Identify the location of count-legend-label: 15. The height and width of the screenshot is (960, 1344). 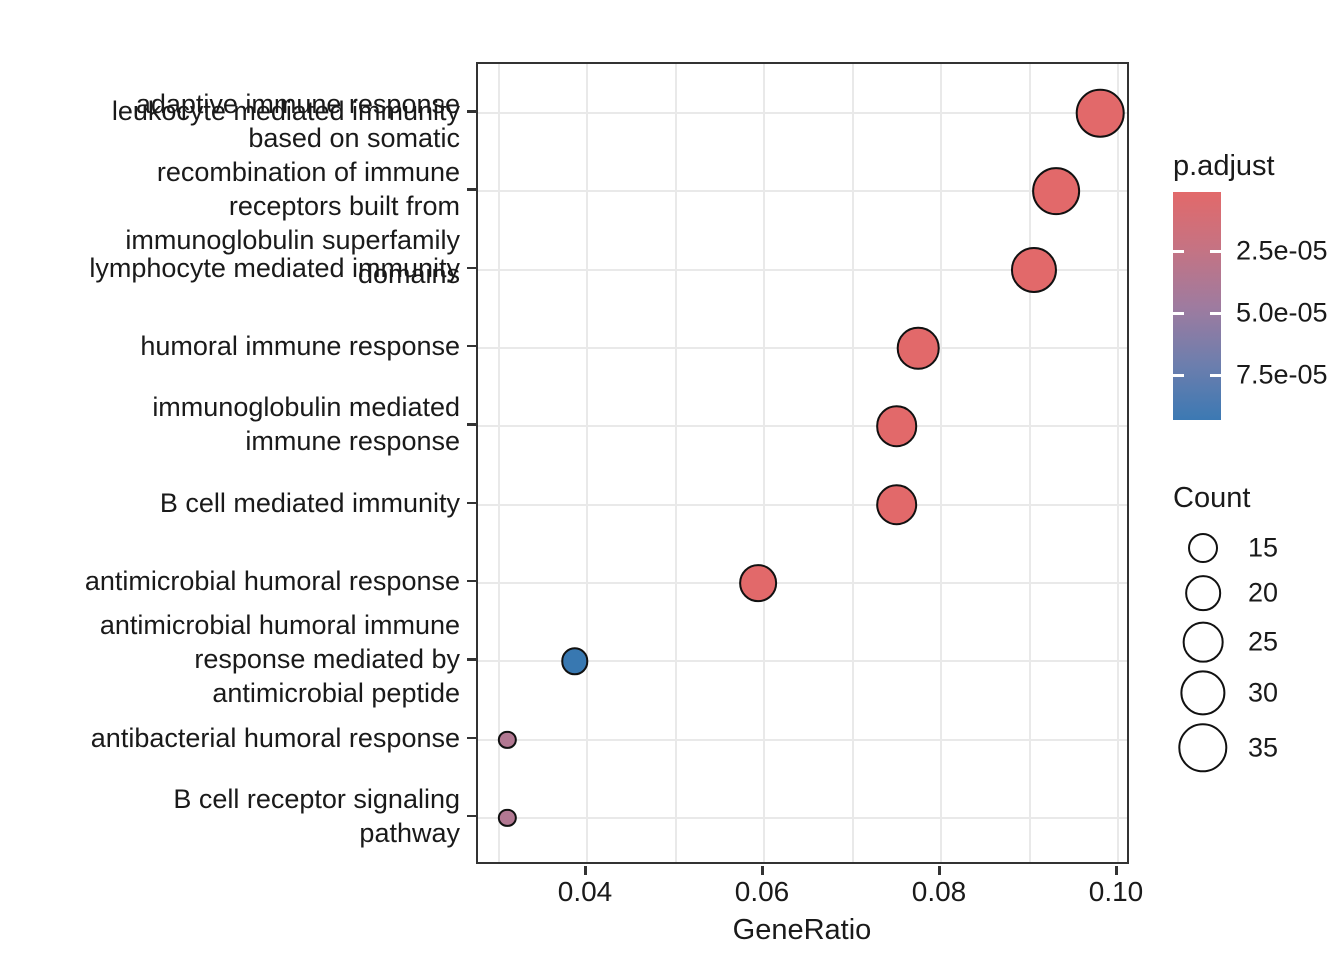
(1263, 547).